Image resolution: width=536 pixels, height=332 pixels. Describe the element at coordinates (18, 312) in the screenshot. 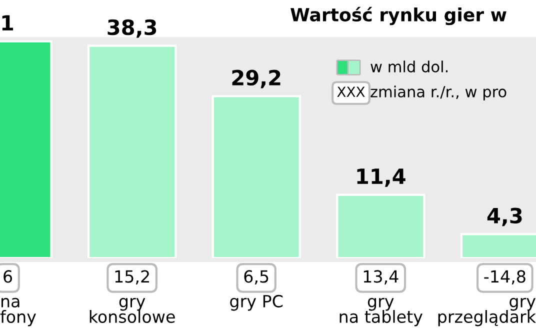

I see `x-tick-label: na fony` at that location.